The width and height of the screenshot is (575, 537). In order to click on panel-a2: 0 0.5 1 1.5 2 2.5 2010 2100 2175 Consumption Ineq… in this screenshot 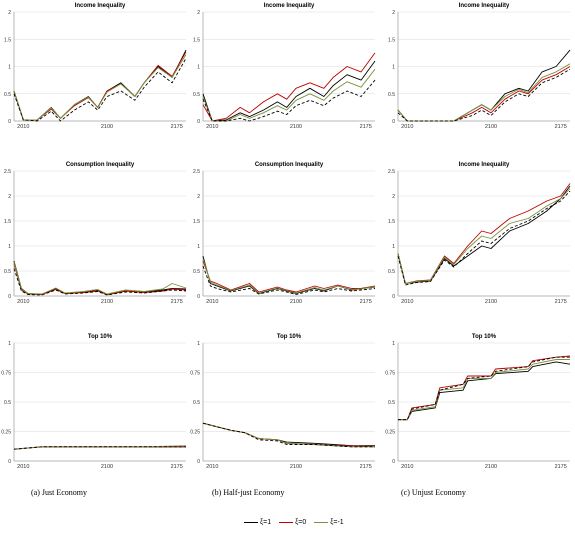, I will do `click(95, 233)`.